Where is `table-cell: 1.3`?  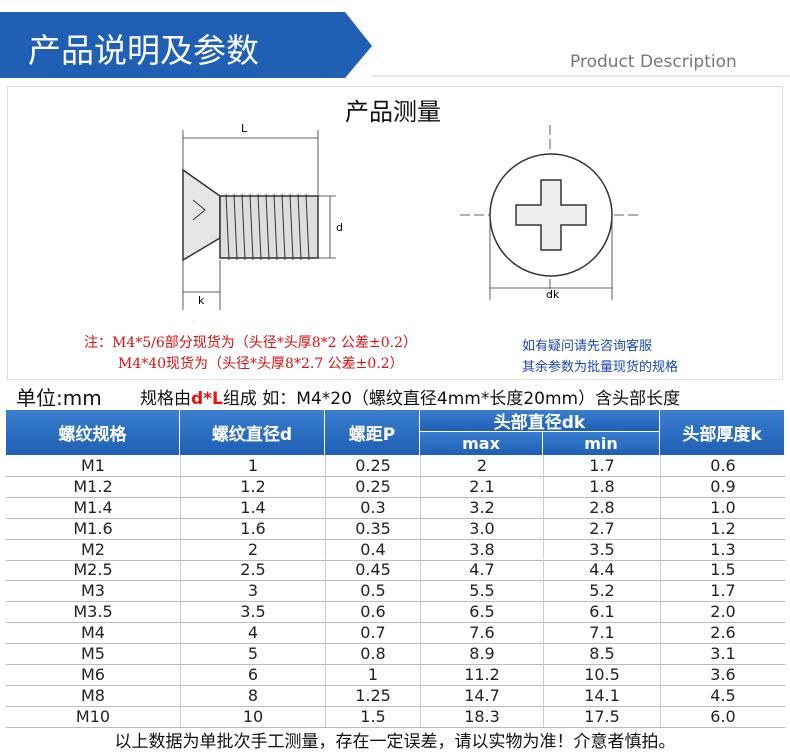 table-cell: 1.3 is located at coordinates (722, 549).